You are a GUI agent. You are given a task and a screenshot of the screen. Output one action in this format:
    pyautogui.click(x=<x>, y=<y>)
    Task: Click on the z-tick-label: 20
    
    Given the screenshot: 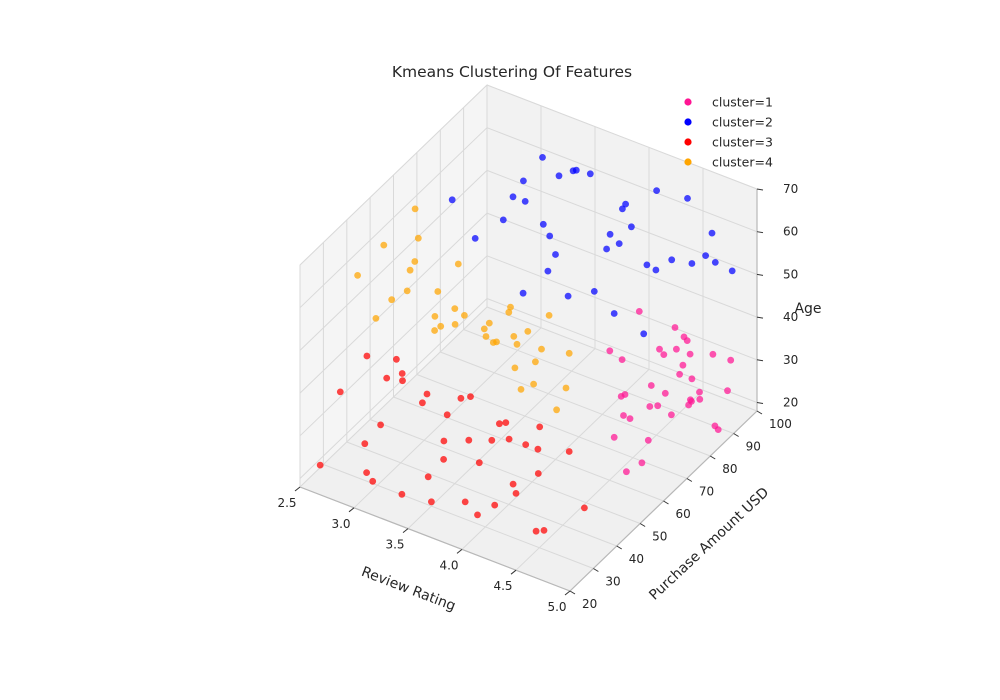 What is the action you would take?
    pyautogui.click(x=790, y=403)
    